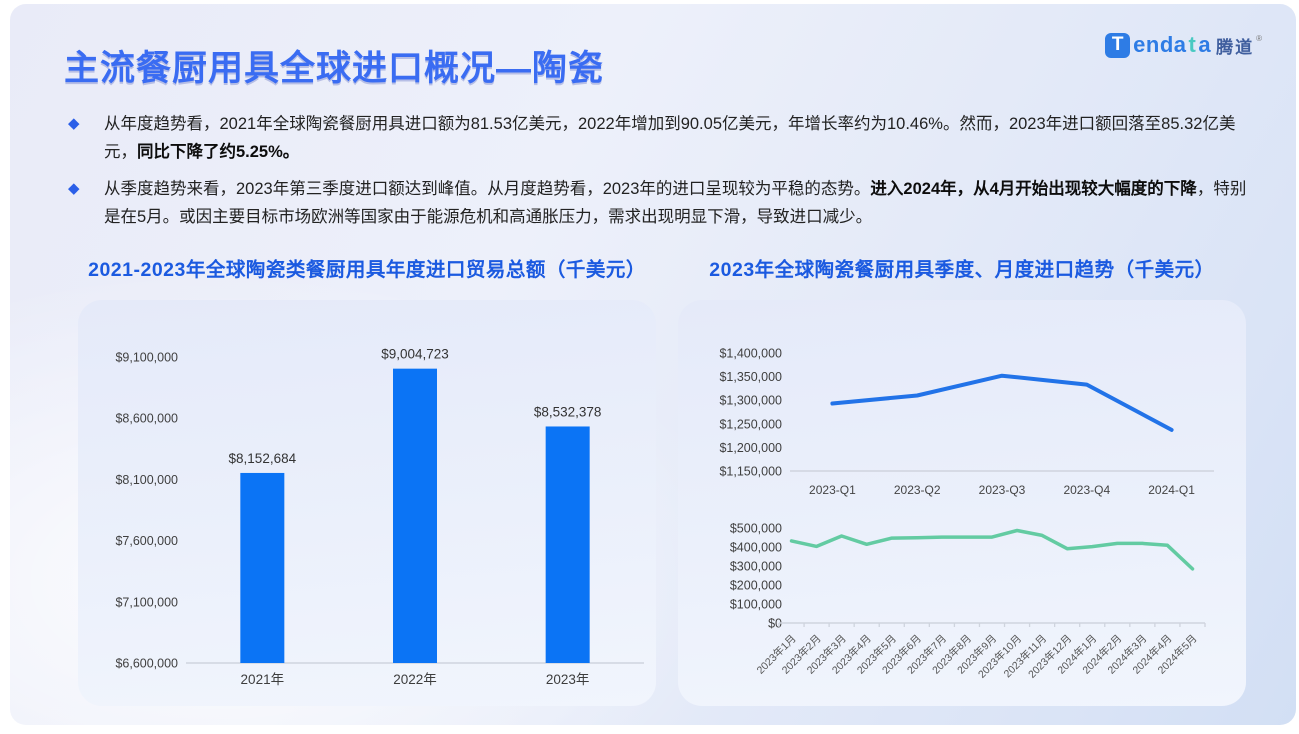 This screenshot has width=1299, height=734. What do you see at coordinates (146, 480) in the screenshot?
I see `y-axis-tick-label: $8,100,000` at bounding box center [146, 480].